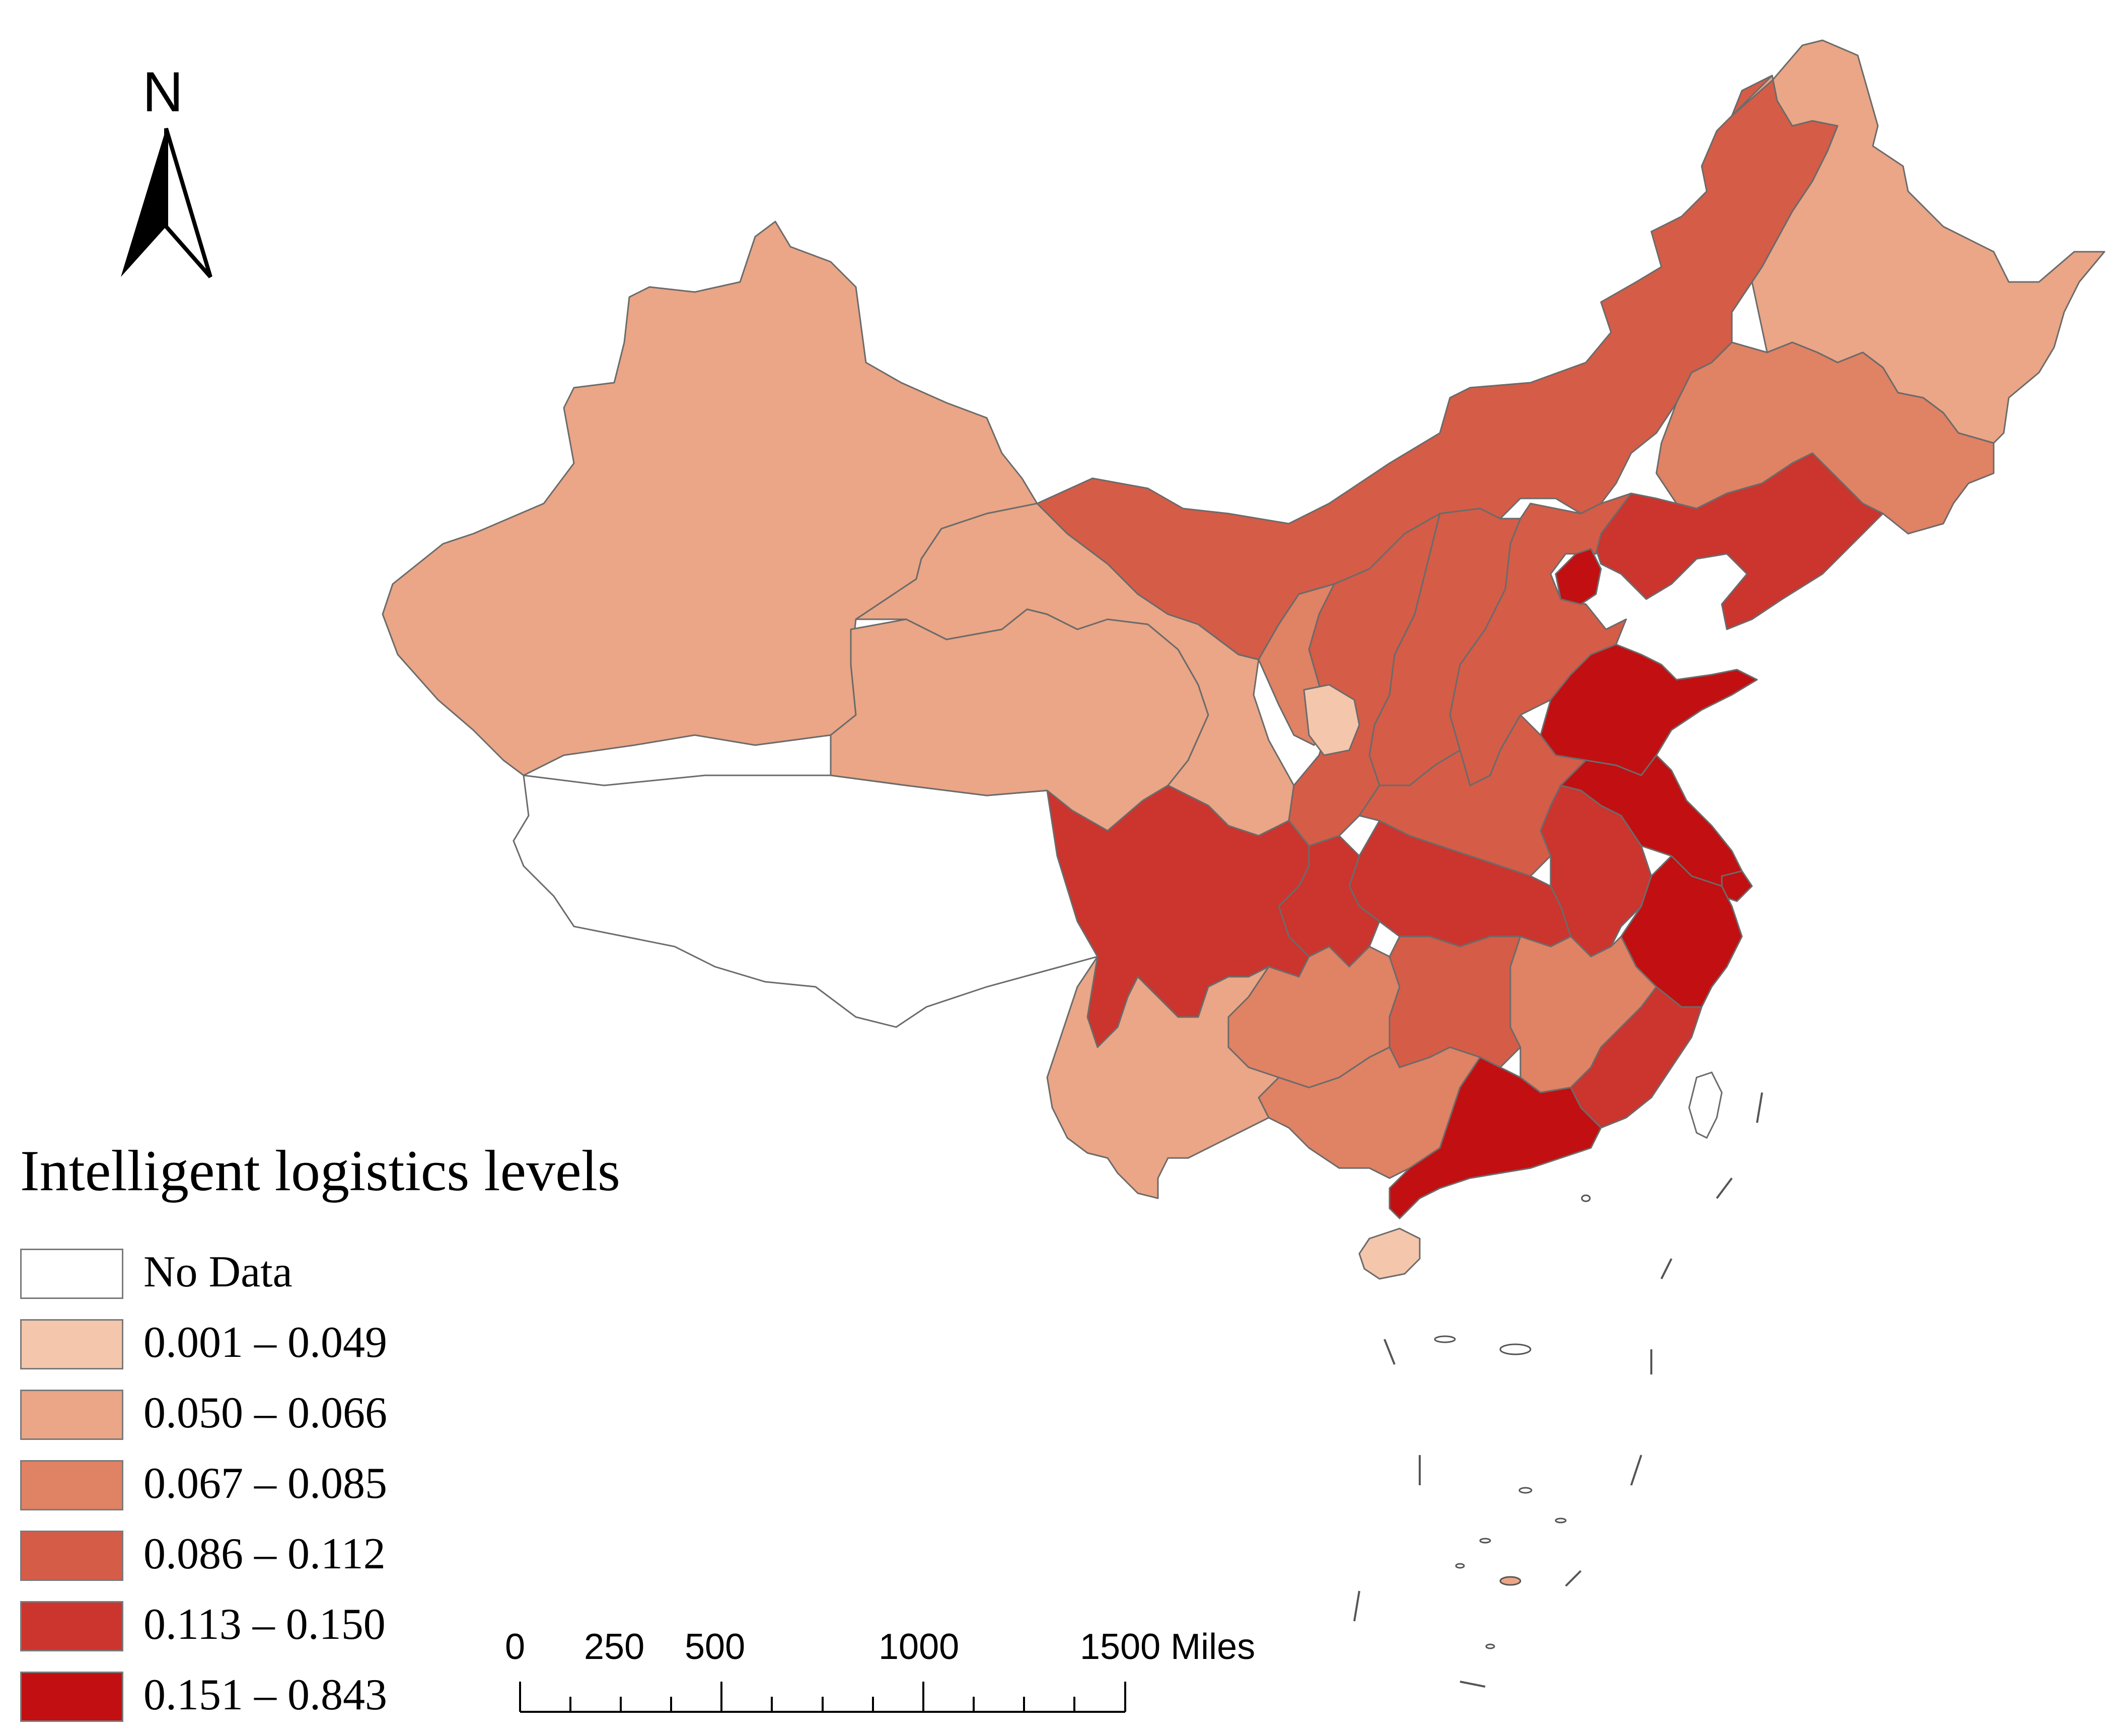  What do you see at coordinates (1495, 1137) in the screenshot?
I see `region-guangdong` at bounding box center [1495, 1137].